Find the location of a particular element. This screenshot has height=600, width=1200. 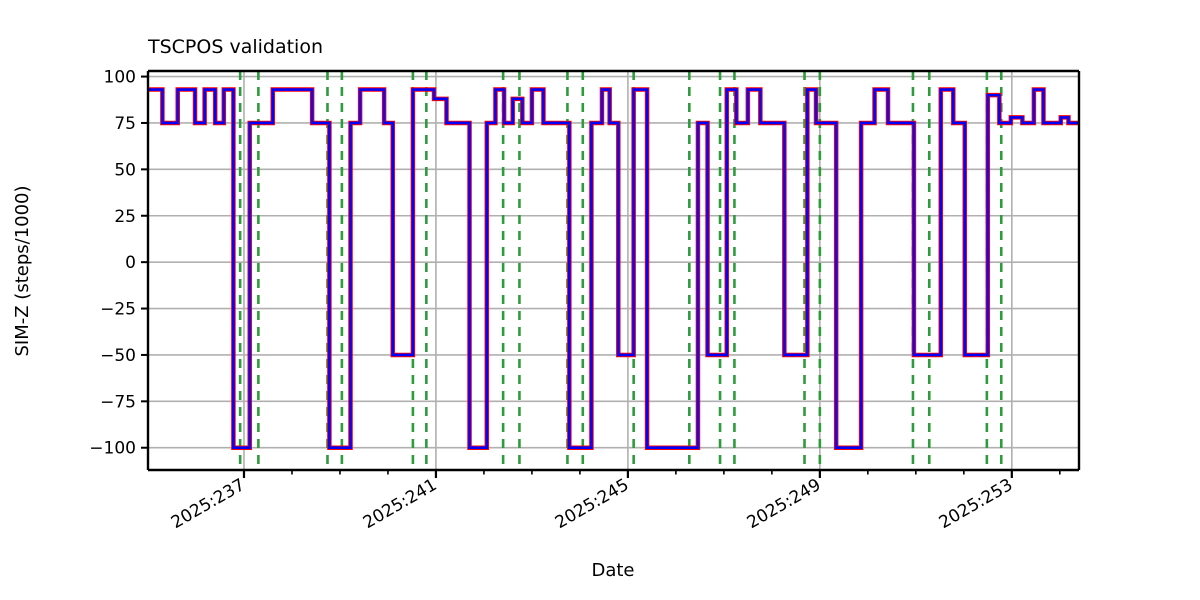

y-tick-label: 50 is located at coordinates (125, 170).